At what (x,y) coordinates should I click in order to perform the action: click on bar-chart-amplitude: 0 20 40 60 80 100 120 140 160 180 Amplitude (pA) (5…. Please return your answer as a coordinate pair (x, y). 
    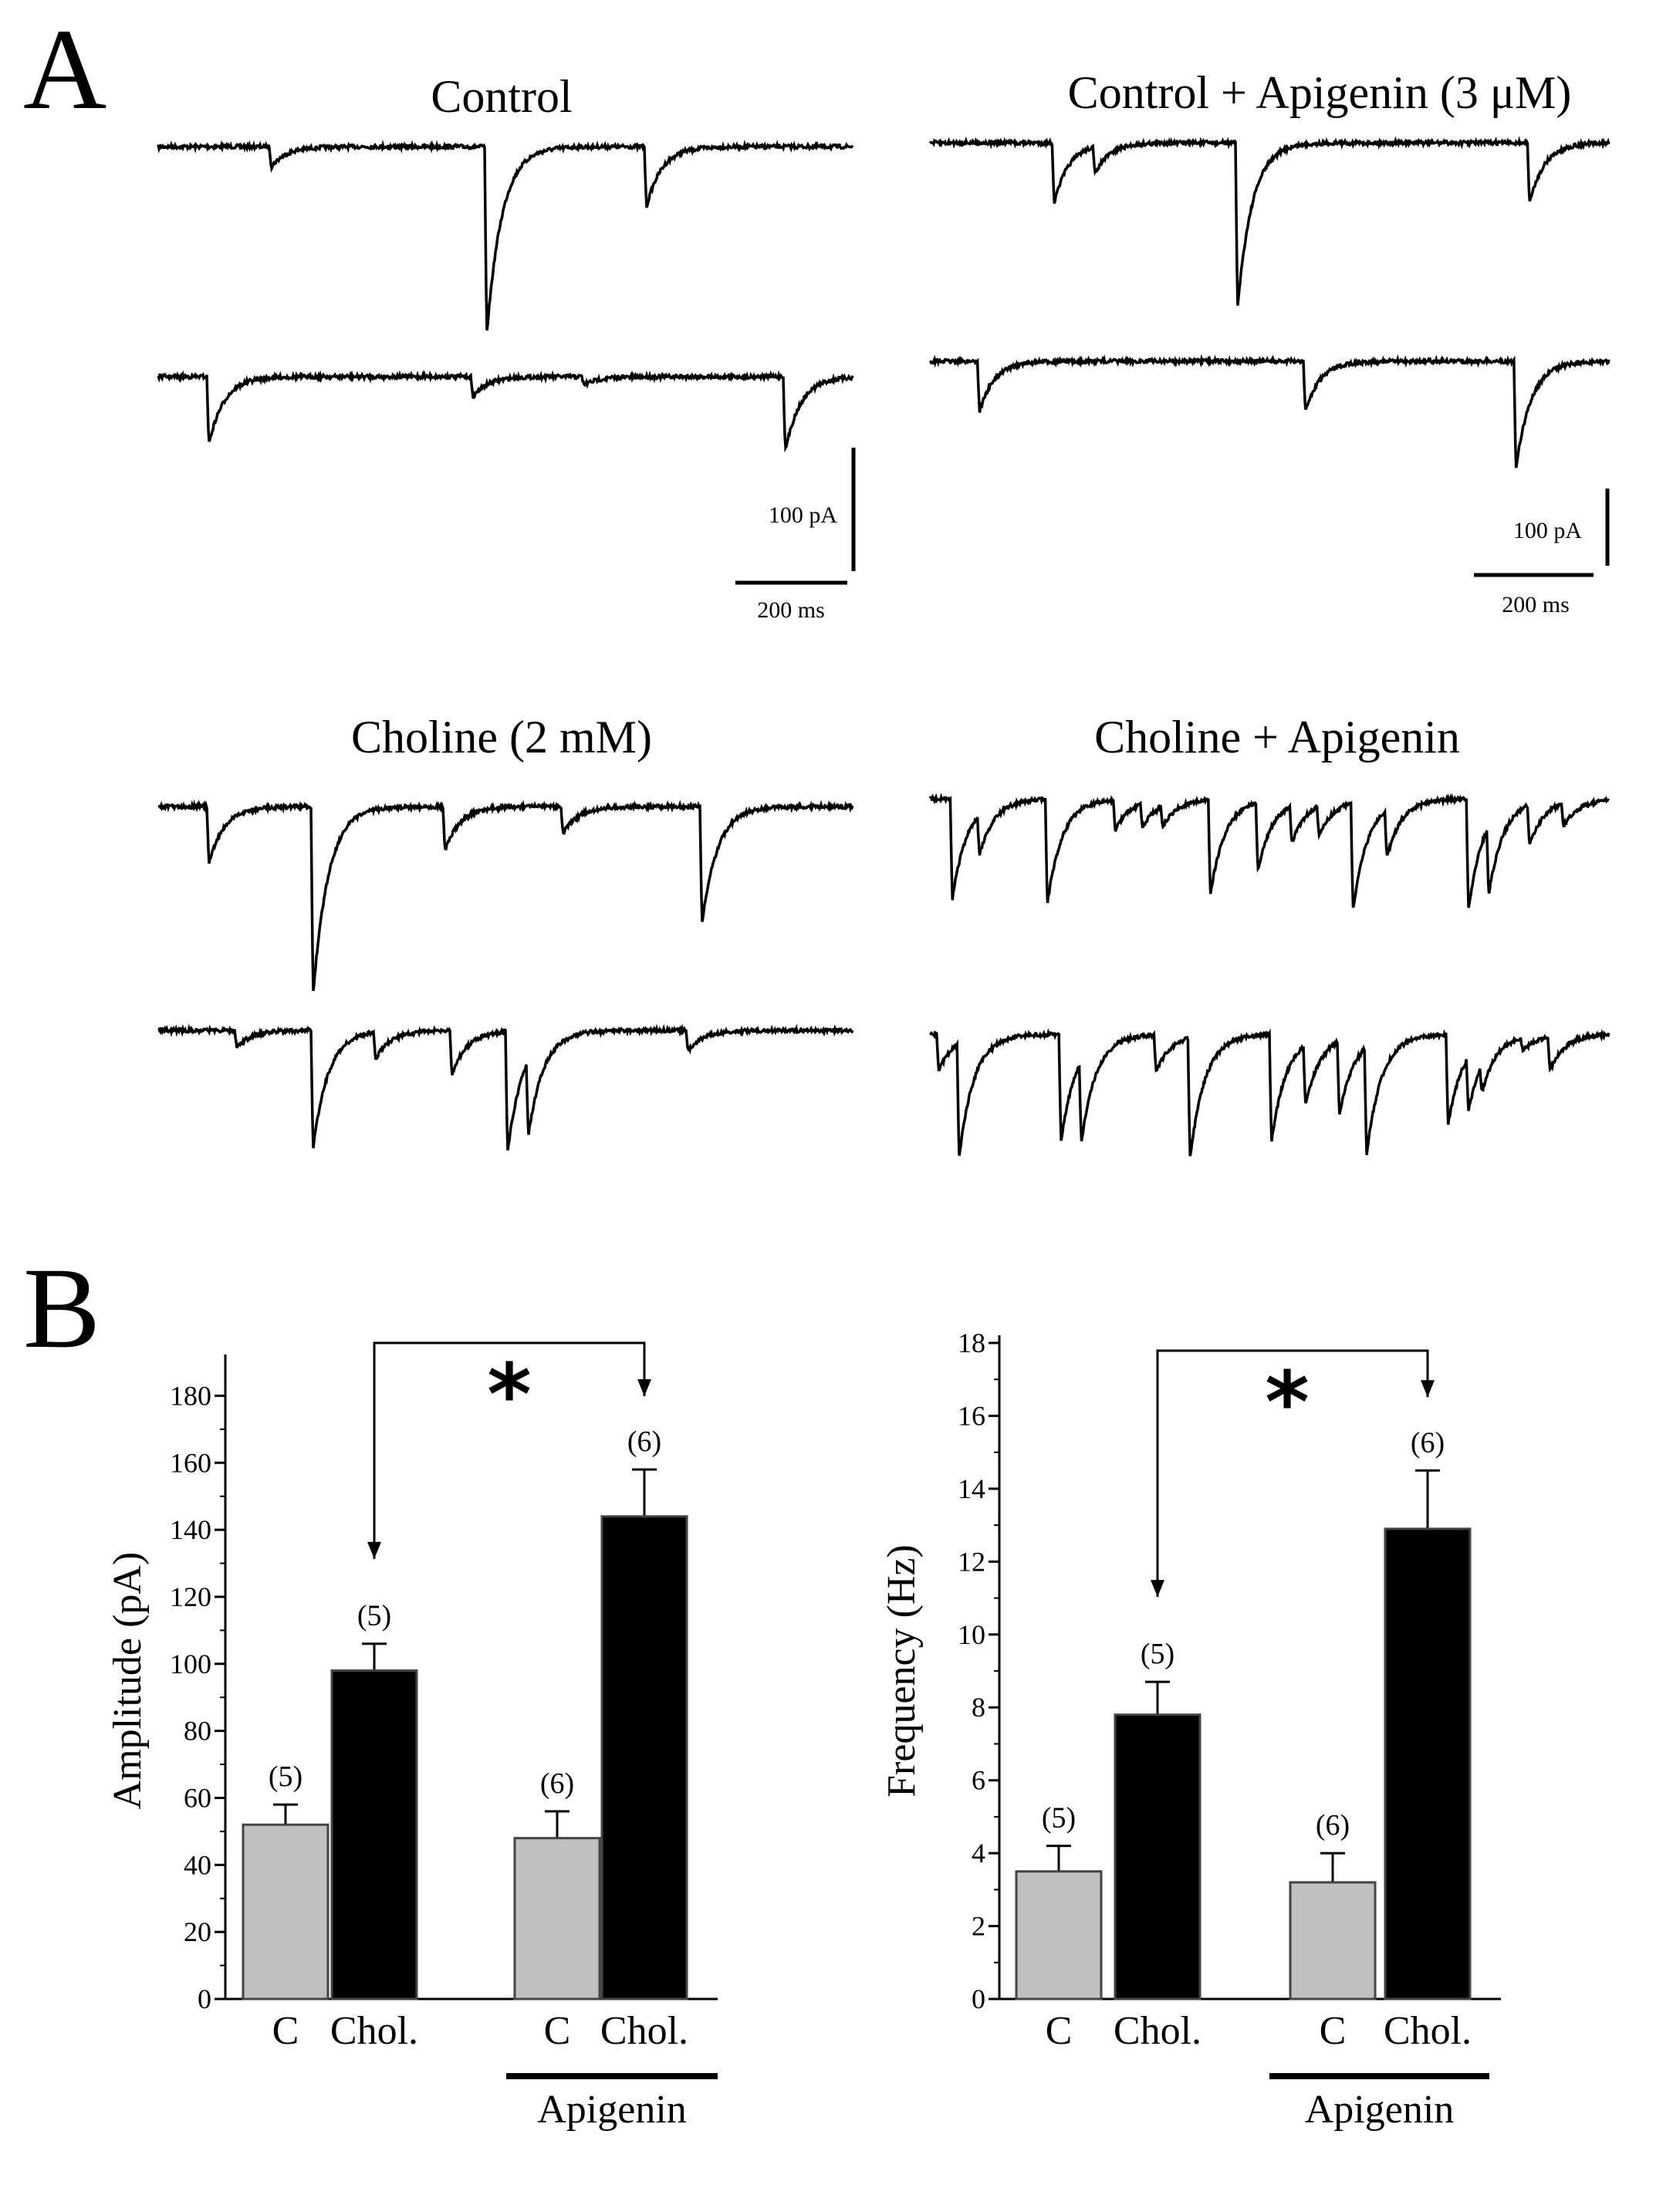
    Looking at the image, I should click on (412, 1737).